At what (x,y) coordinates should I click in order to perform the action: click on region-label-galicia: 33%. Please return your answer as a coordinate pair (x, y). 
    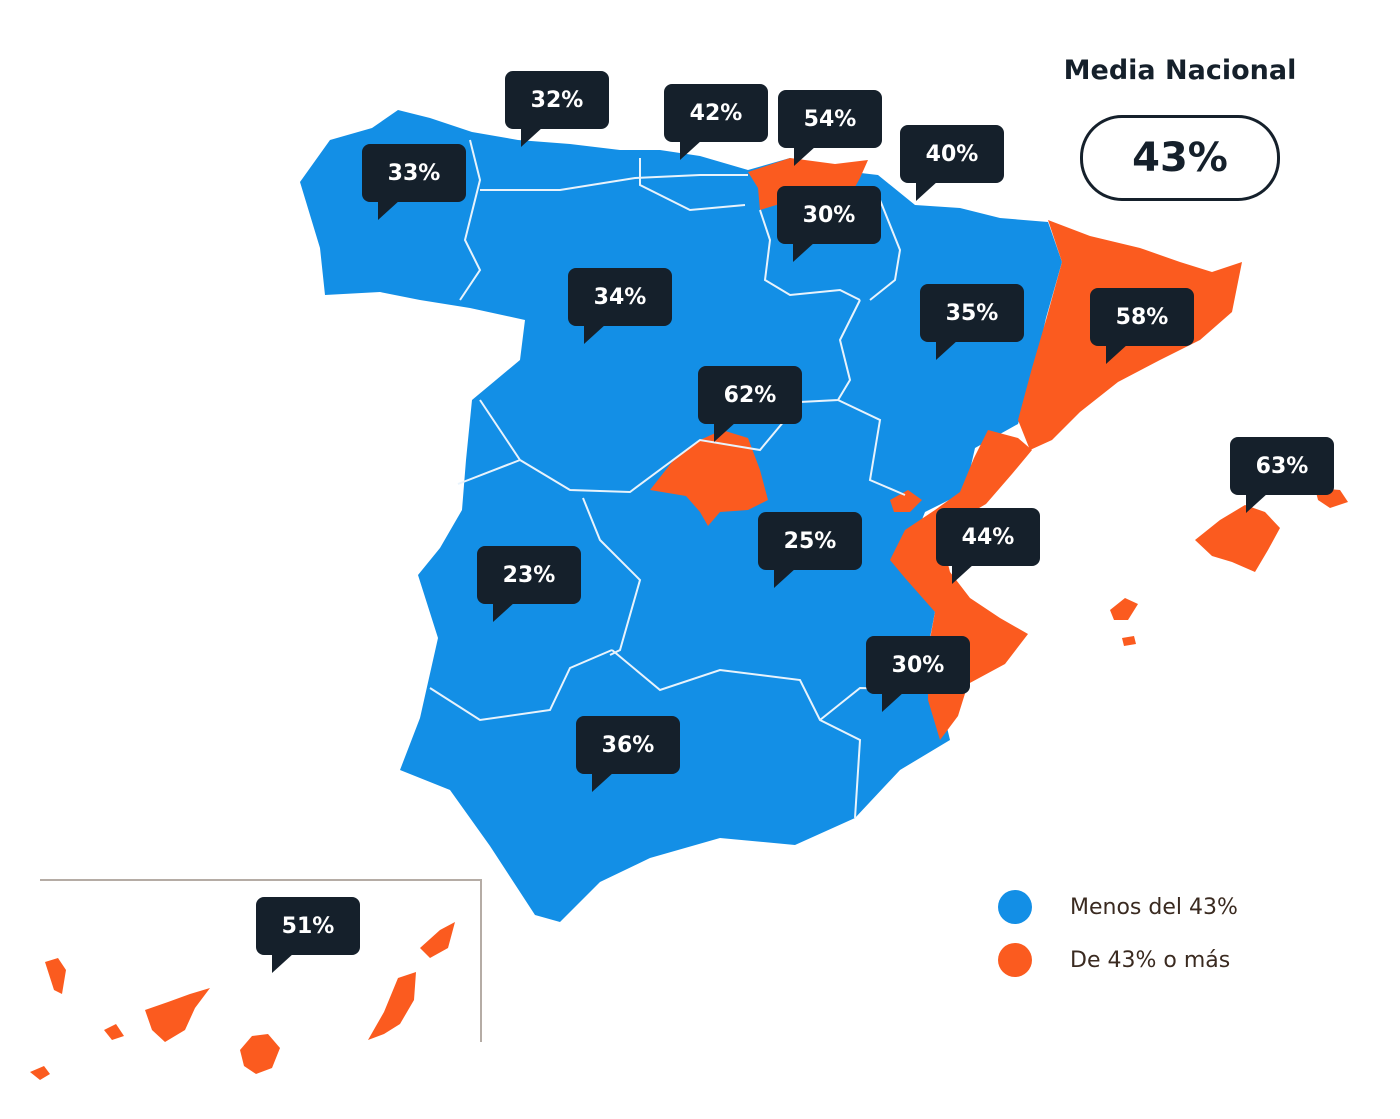
    Looking at the image, I should click on (414, 182).